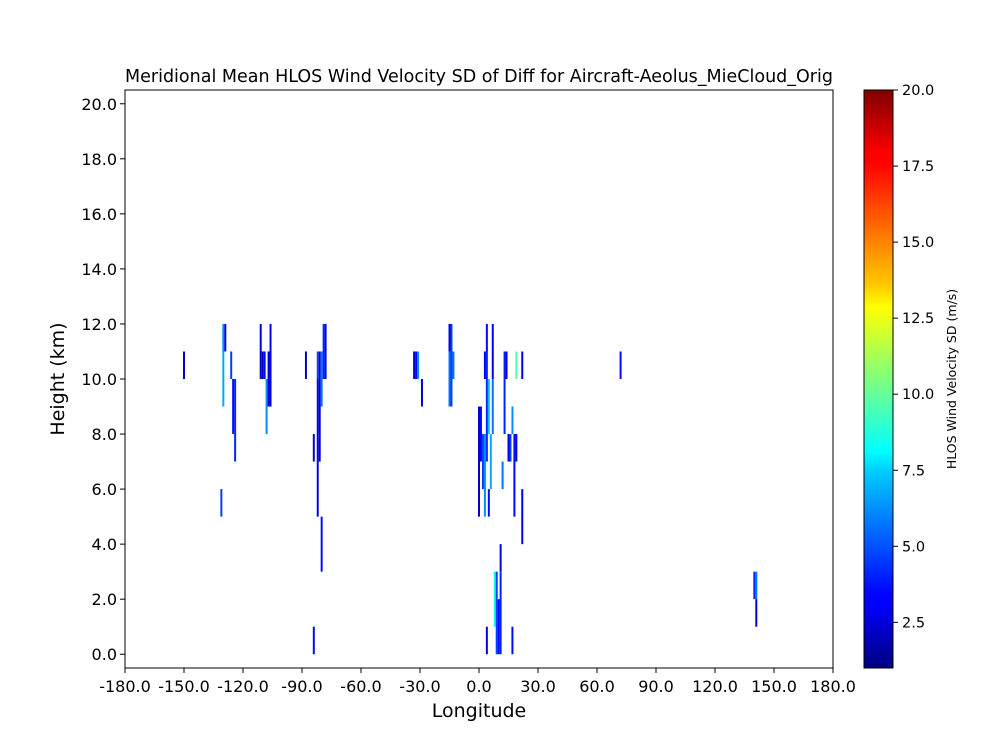 The height and width of the screenshot is (750, 1000). I want to click on x-tick-label: -120.0, so click(243, 686).